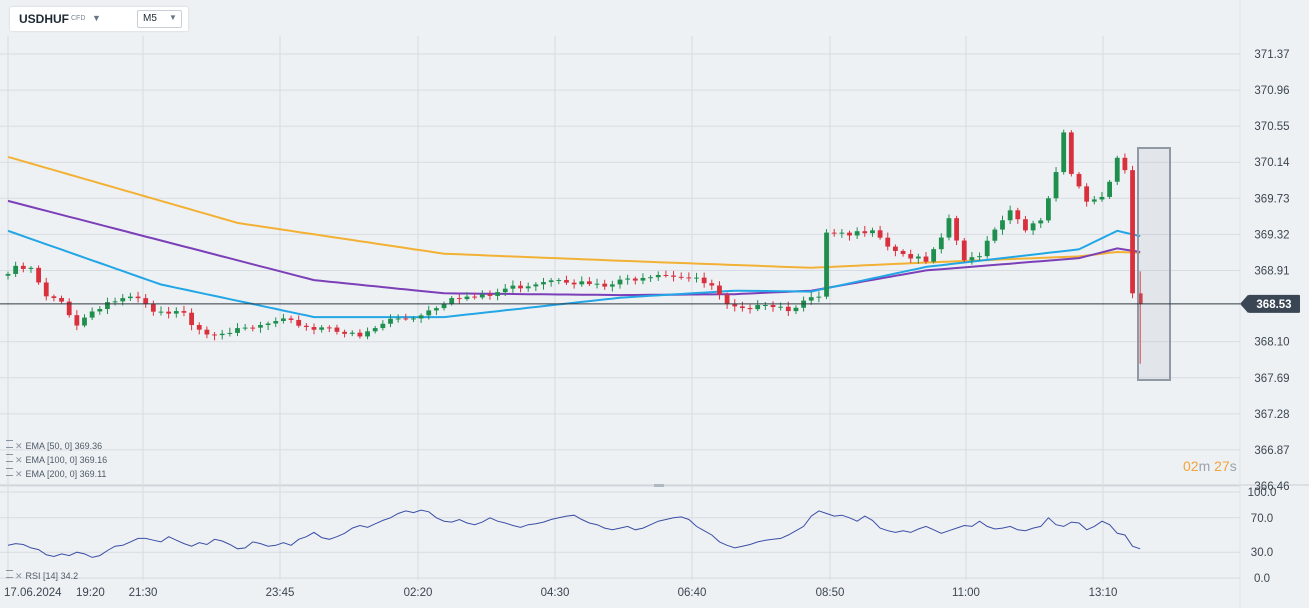  What do you see at coordinates (574, 274) in the screenshot?
I see `ema50-line` at bounding box center [574, 274].